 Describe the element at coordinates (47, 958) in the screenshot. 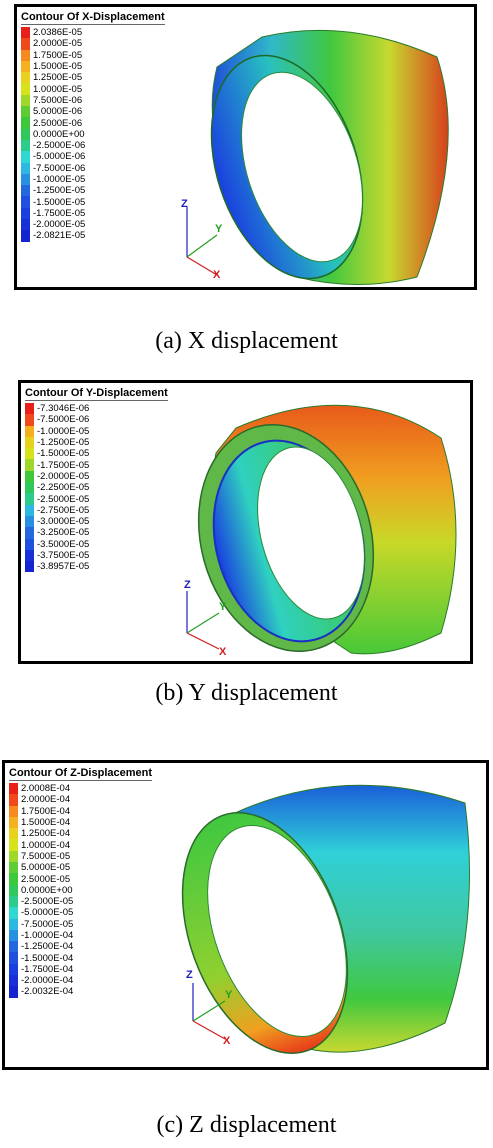

I see `legend-value: -1.5000E-04` at that location.